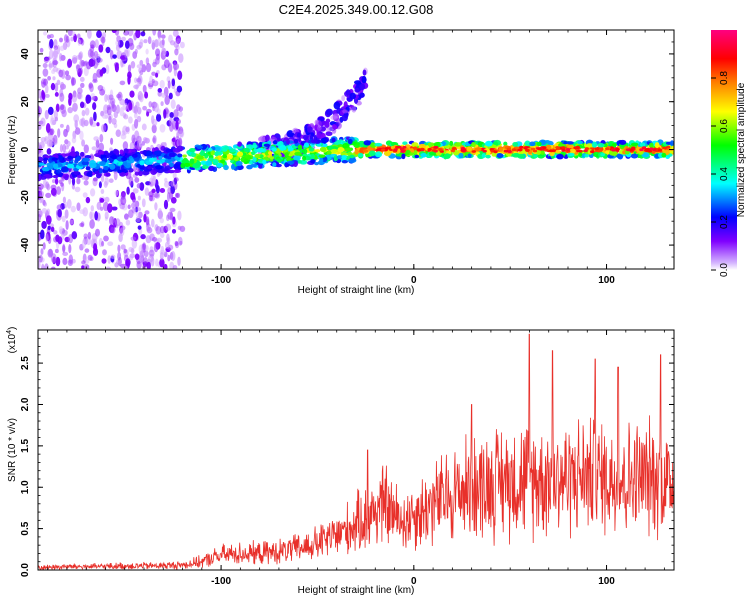  I want to click on colorbar-gradient, so click(724, 150).